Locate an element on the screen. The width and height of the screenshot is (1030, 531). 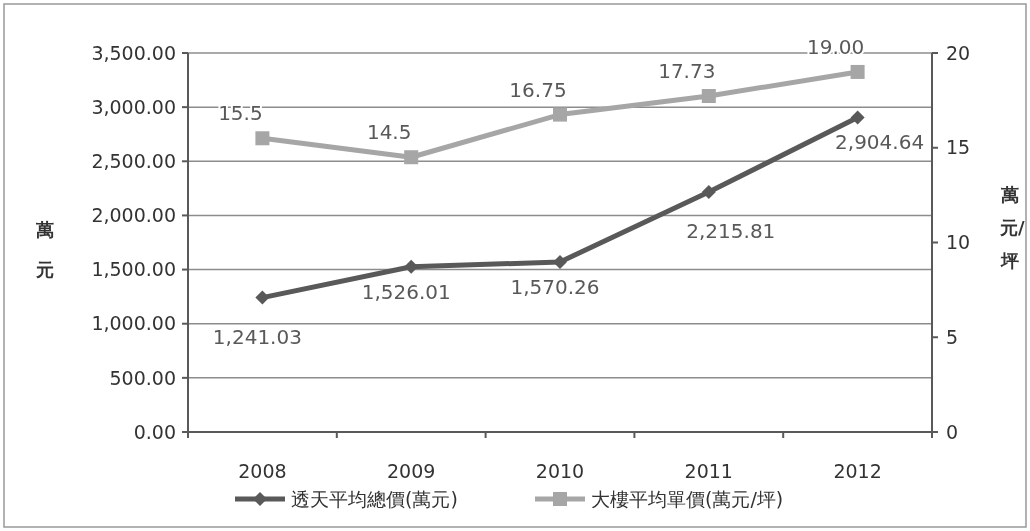
y2-tick-label: 5 is located at coordinates (952, 336).